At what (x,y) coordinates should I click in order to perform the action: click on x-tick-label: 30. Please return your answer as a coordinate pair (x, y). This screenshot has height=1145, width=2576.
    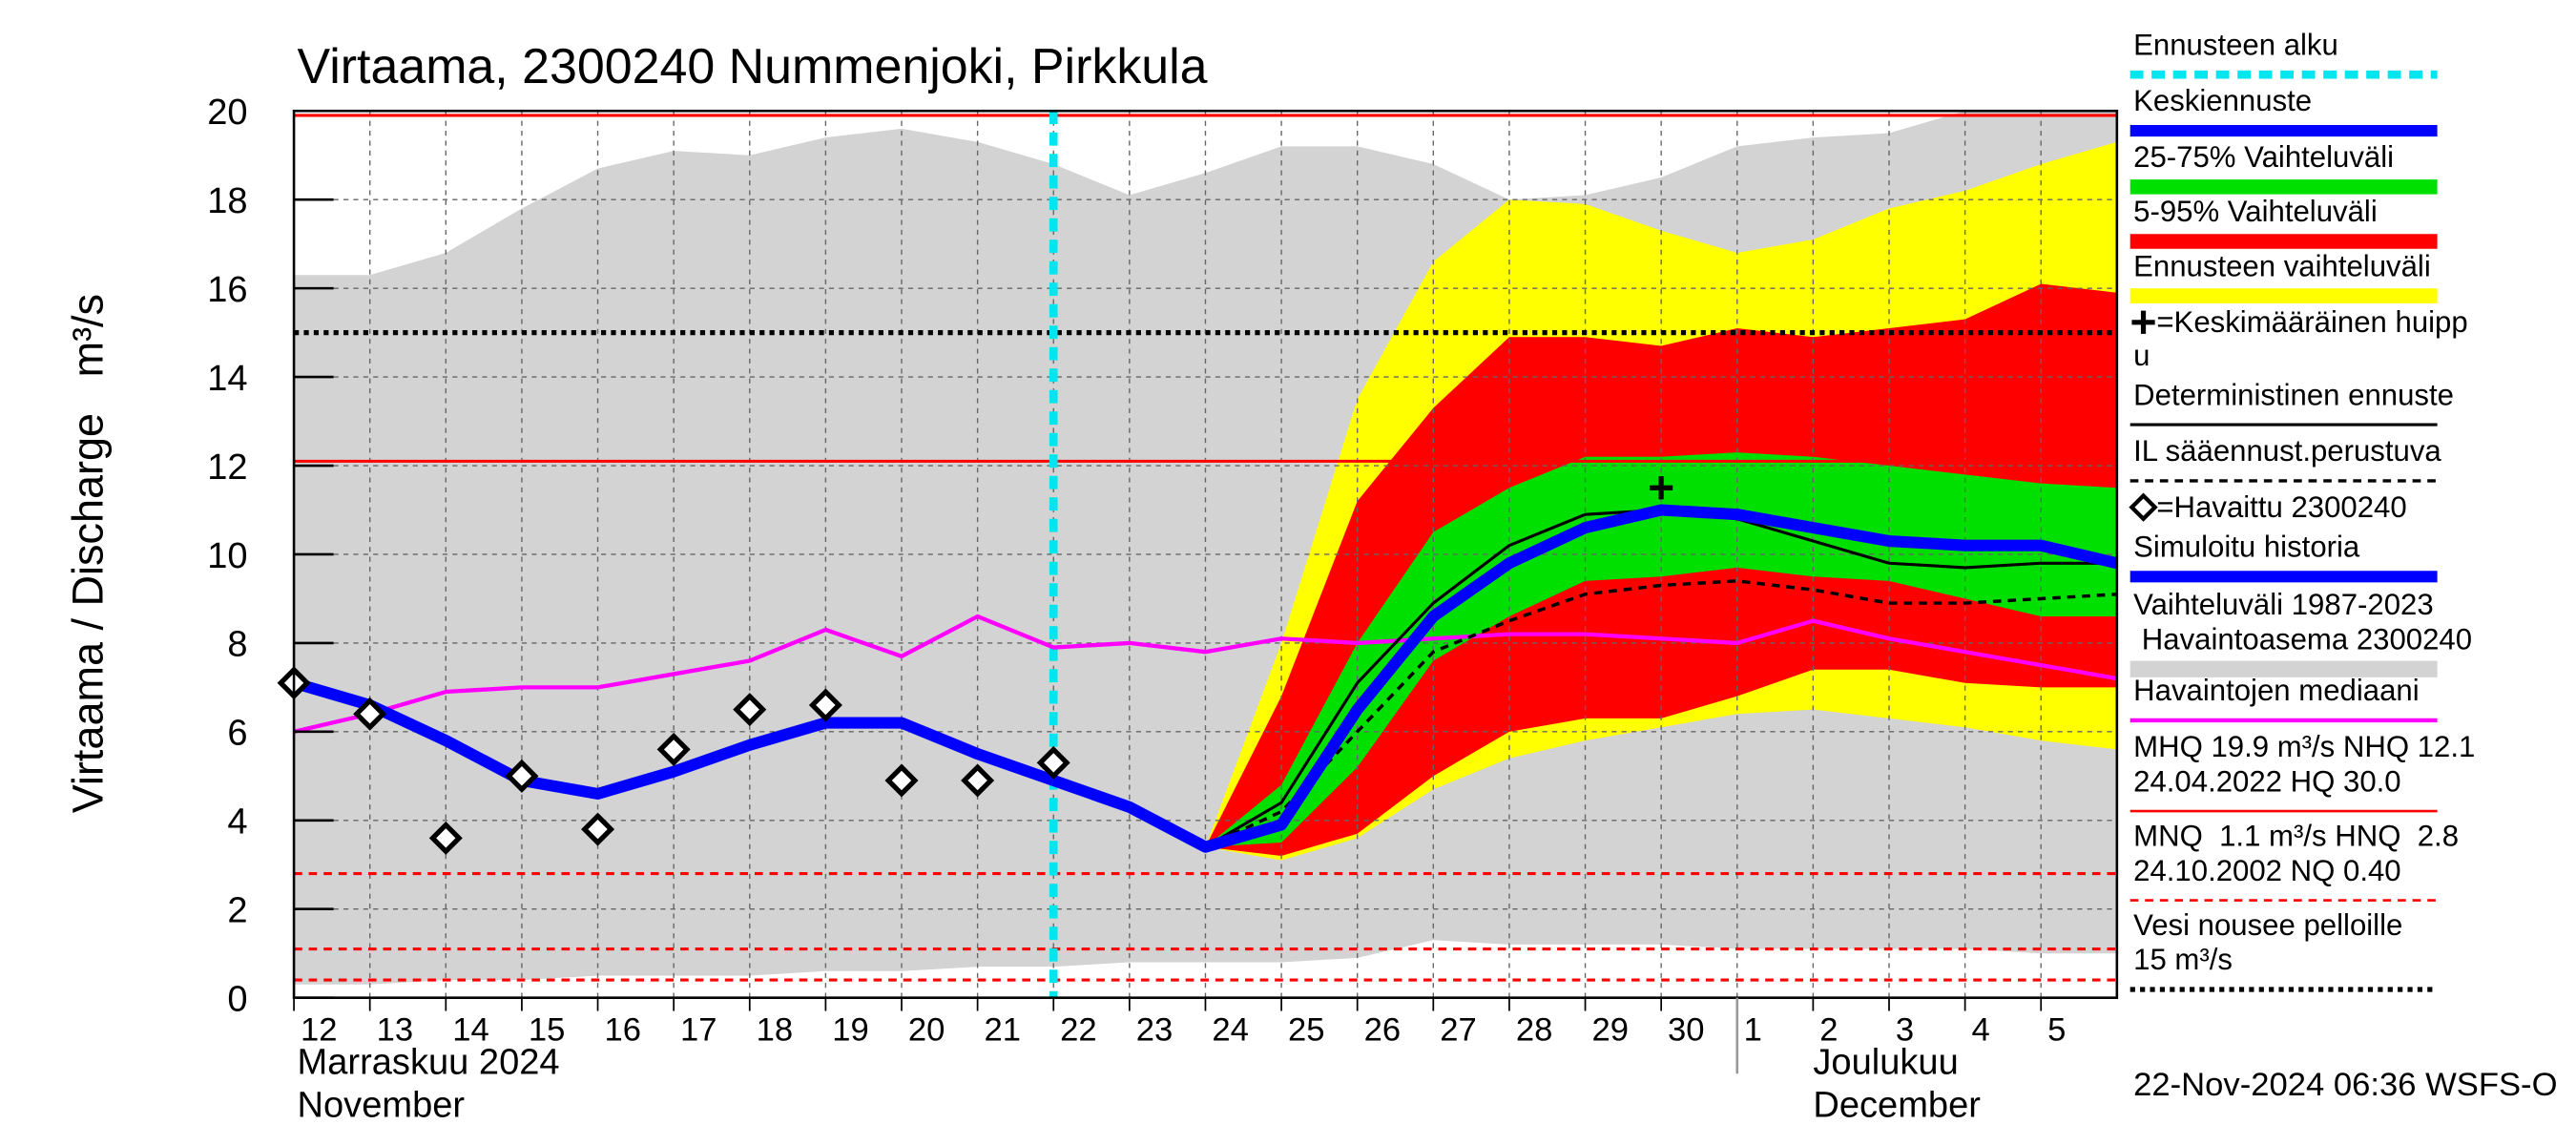
    Looking at the image, I should click on (1686, 1030).